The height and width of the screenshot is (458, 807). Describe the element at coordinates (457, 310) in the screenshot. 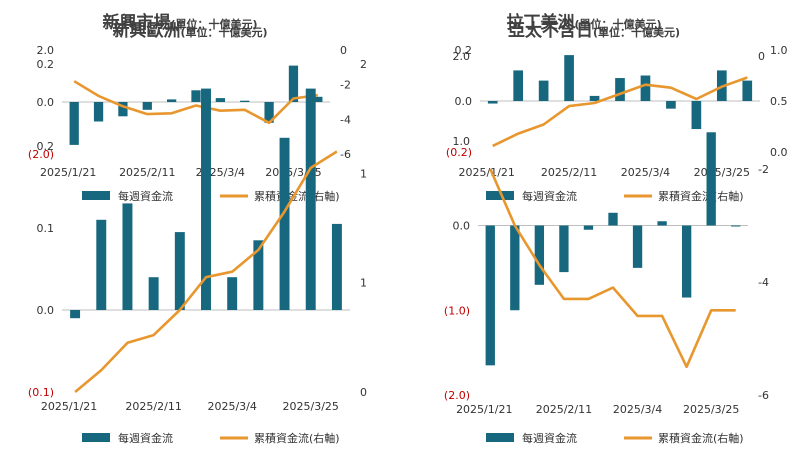

I see `y-left-tick-label: (1.0)` at that location.